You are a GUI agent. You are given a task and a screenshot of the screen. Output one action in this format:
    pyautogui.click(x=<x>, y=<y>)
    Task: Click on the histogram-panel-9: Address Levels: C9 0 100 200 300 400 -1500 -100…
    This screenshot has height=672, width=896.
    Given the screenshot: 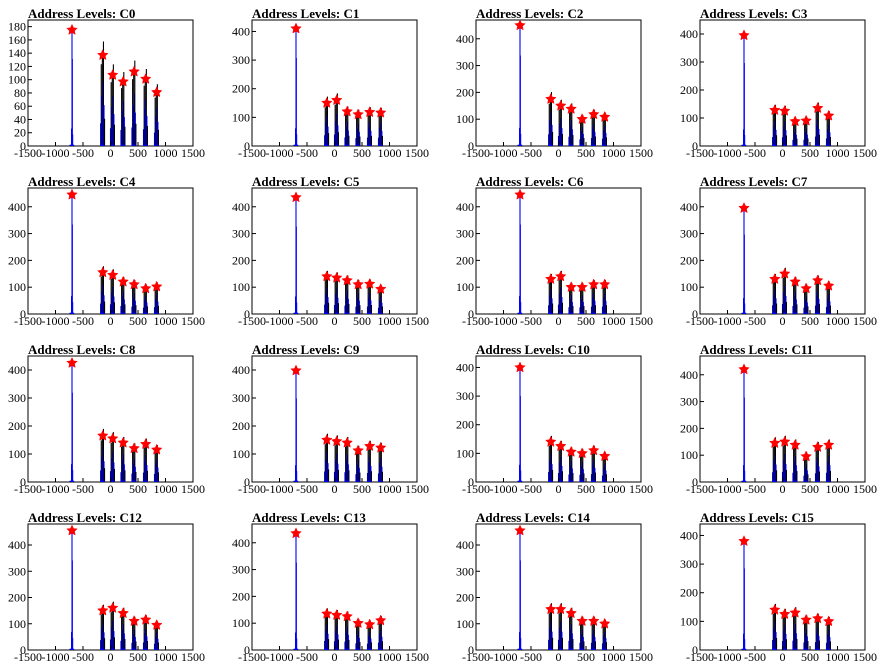 What is the action you would take?
    pyautogui.click(x=330, y=419)
    